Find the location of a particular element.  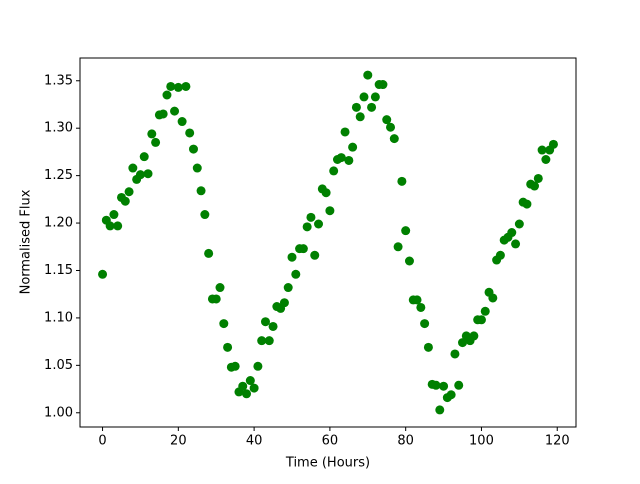

x-tick-label: 20 is located at coordinates (178, 441).